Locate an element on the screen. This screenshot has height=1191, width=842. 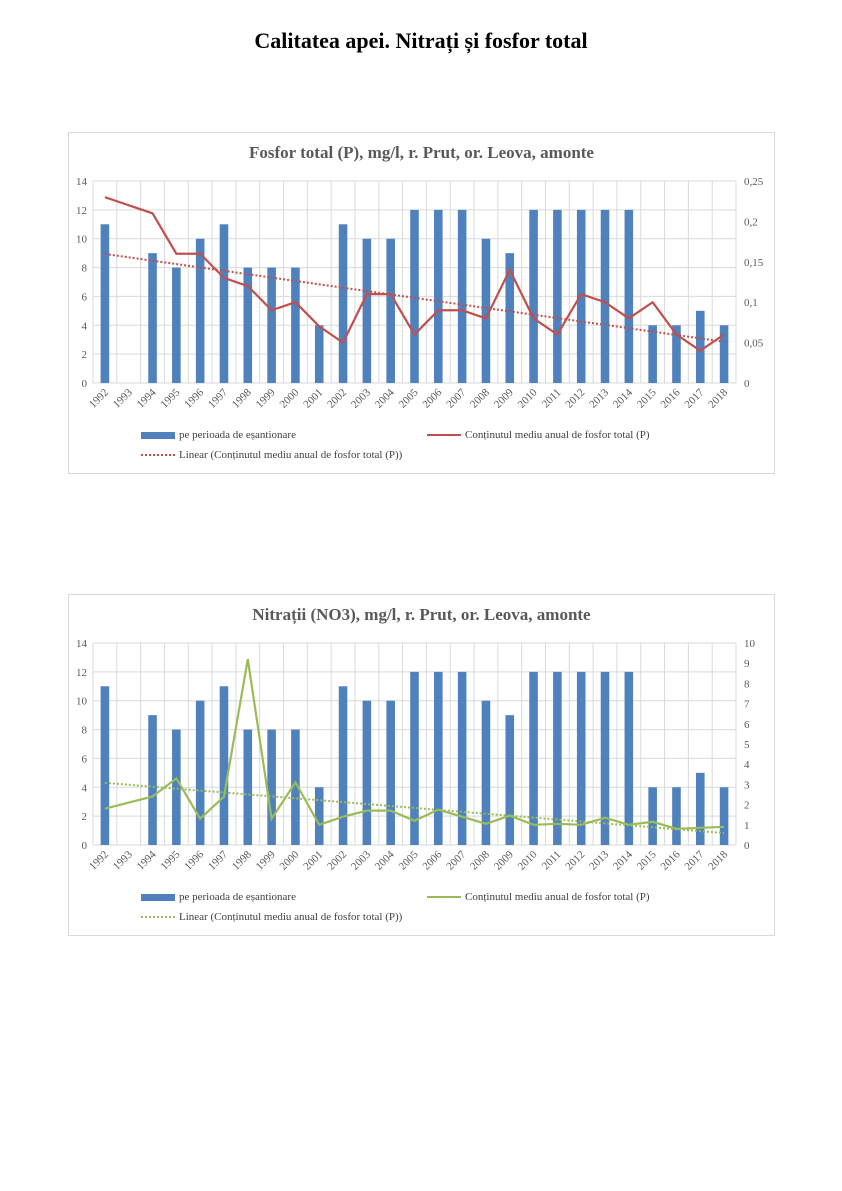
bar-1994 is located at coordinates (152, 318).